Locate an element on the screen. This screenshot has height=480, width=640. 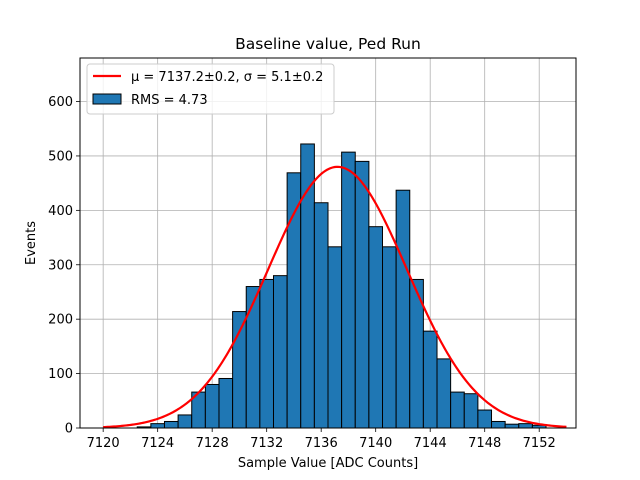
legend: μ = 7137.2±0.2, σ = 5.1±0.2 RMS = 4.73 is located at coordinates (210, 89).